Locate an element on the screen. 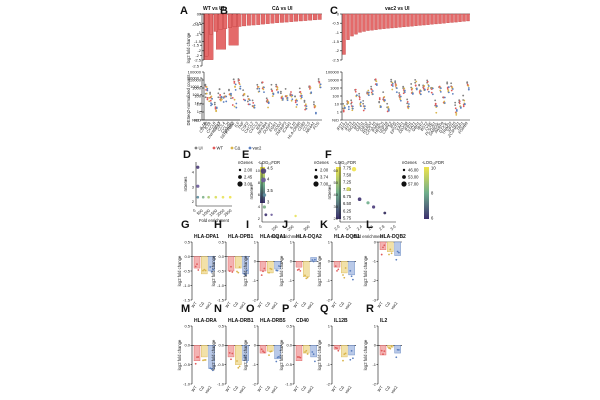 This screenshot has height=400, width=600. size-legend-dot is located at coordinates (240, 184).